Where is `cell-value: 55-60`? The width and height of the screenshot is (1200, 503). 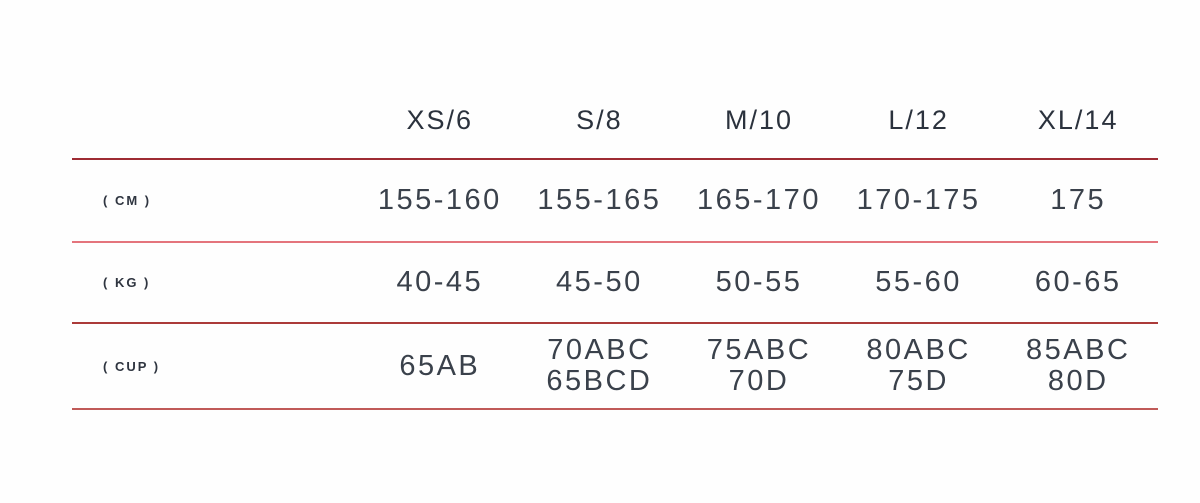 cell-value: 55-60 is located at coordinates (918, 282).